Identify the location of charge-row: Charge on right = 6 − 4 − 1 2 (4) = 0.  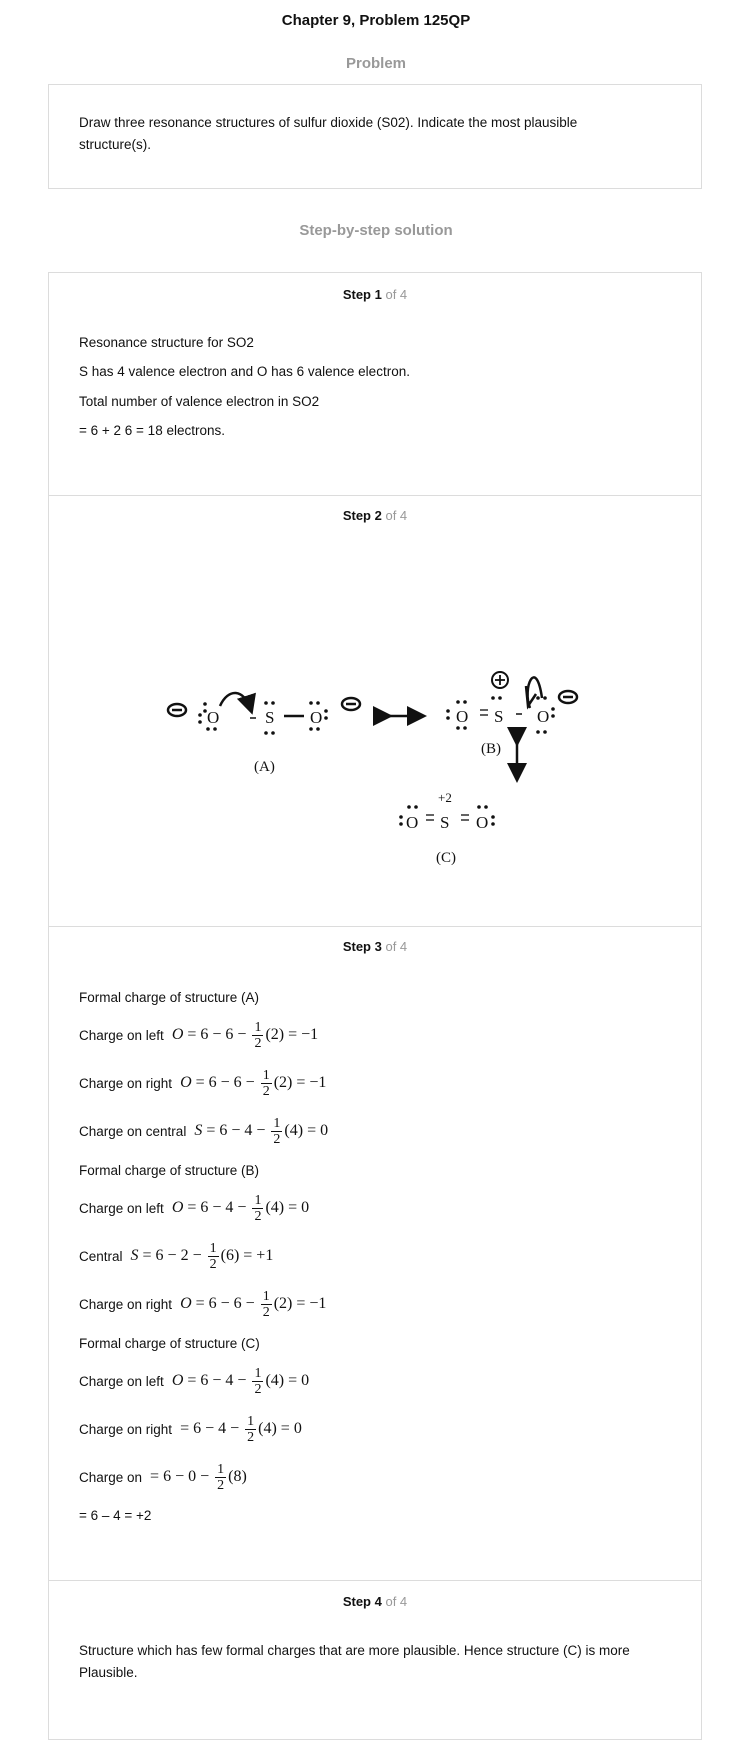
(190, 1429).